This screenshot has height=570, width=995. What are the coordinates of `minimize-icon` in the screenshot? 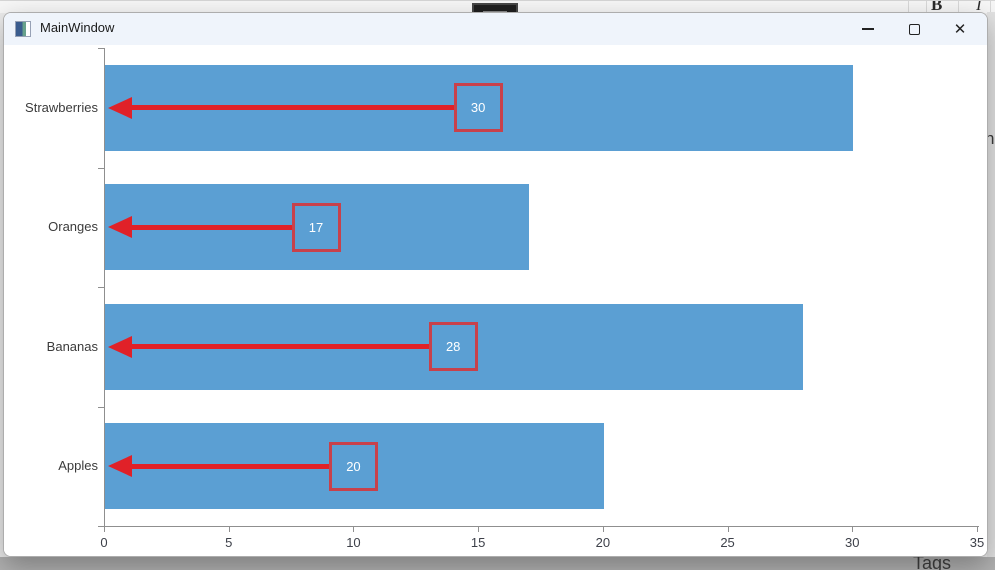 It's located at (868, 29).